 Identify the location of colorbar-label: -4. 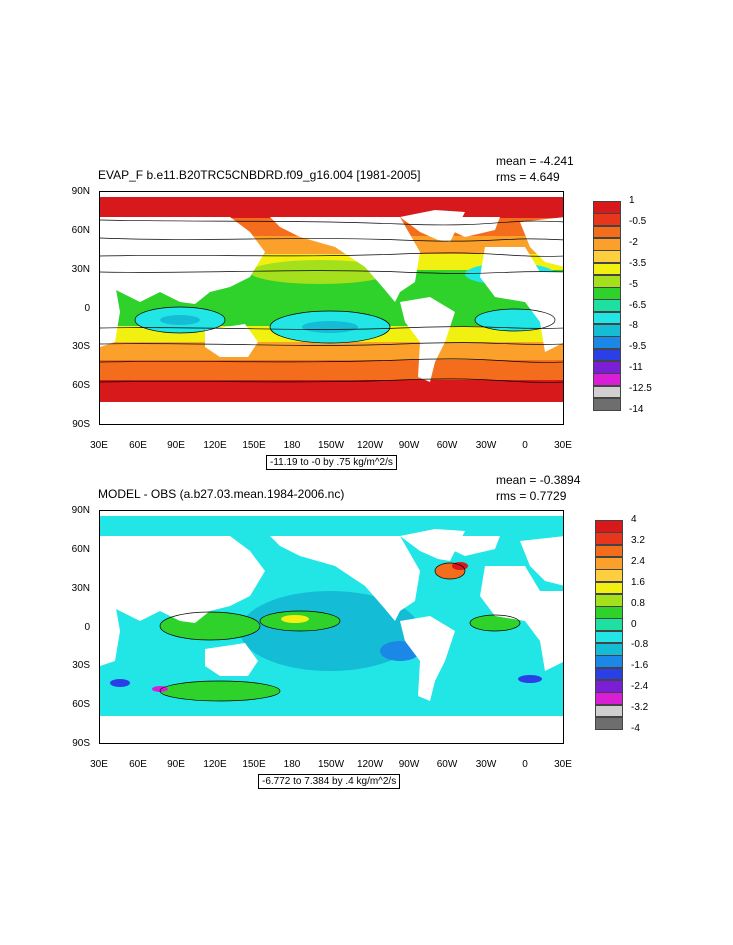
(635, 729).